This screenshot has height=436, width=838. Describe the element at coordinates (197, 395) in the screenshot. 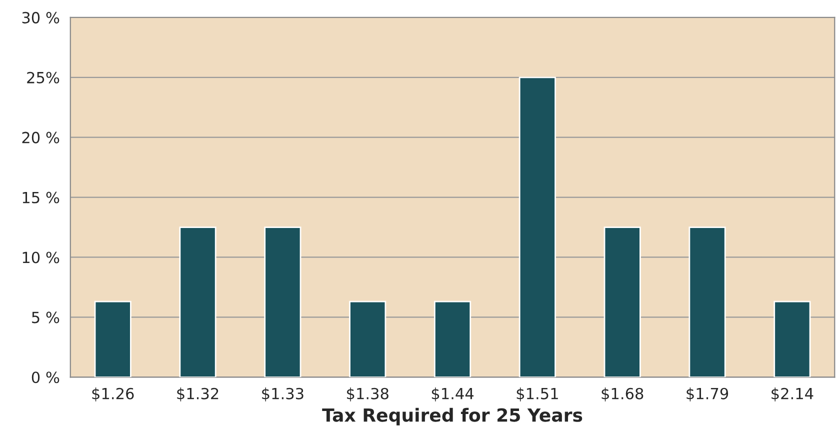

I see `x-tick-label: $1.32` at that location.